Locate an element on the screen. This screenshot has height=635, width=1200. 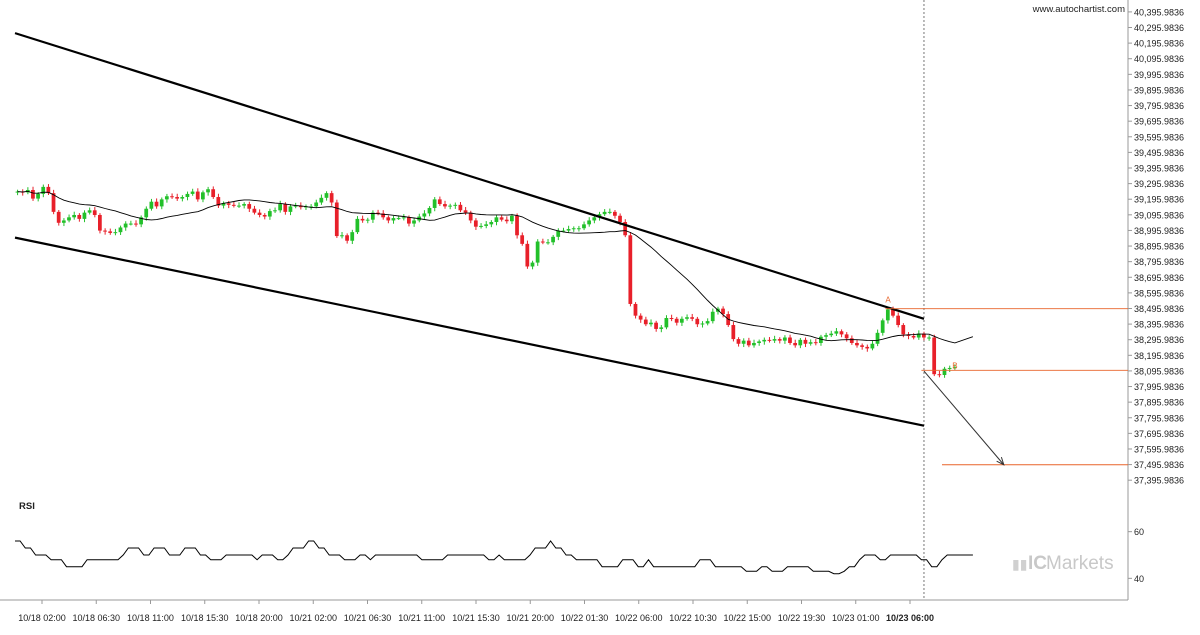
time-tick-label: 10/22 06:00 is located at coordinates (639, 618).